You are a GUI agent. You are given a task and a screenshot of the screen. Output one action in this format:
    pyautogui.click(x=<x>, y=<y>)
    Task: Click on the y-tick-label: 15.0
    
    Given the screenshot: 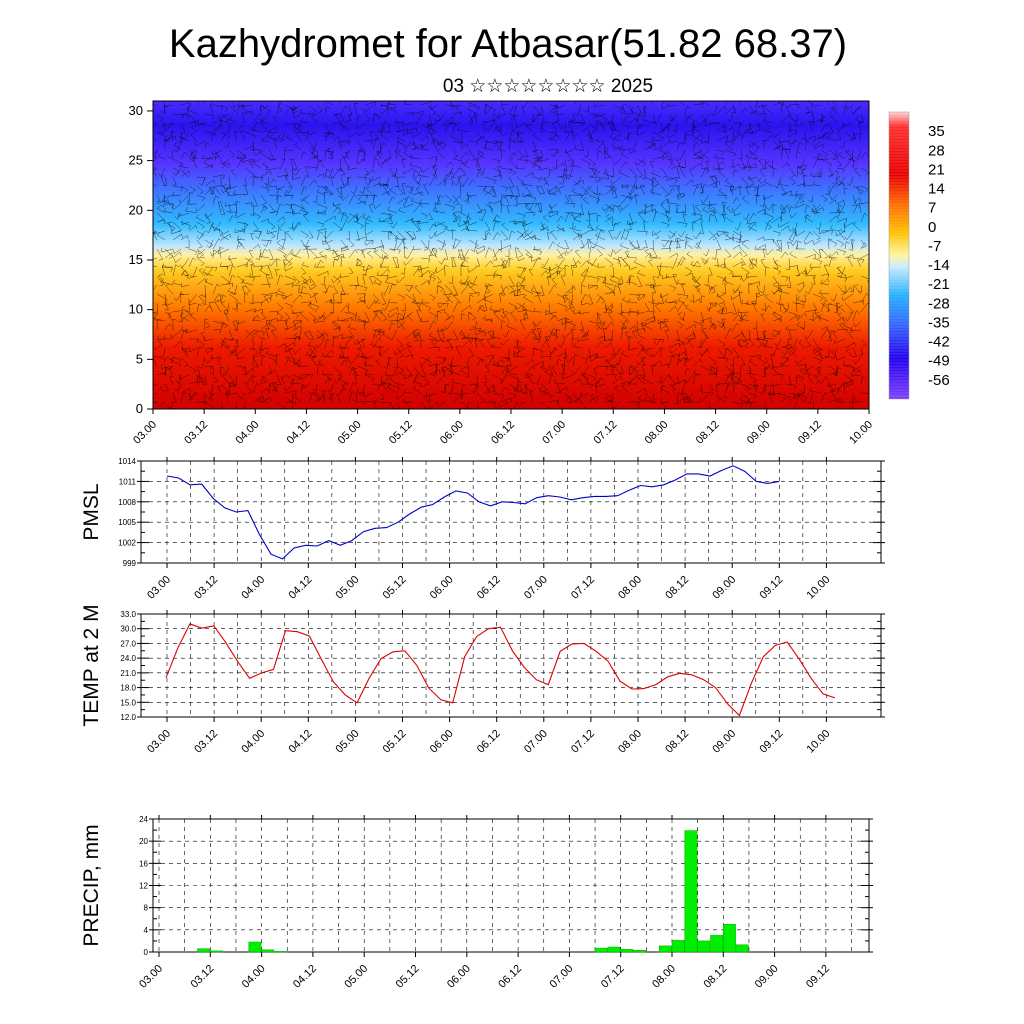 What is the action you would take?
    pyautogui.click(x=128, y=702)
    